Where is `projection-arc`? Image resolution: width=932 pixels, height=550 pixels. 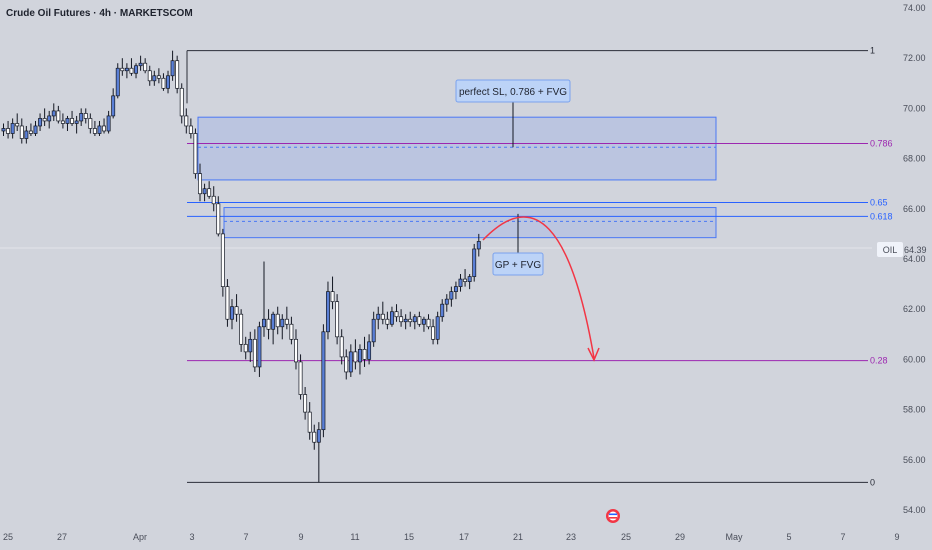 projection-arc is located at coordinates (538, 287).